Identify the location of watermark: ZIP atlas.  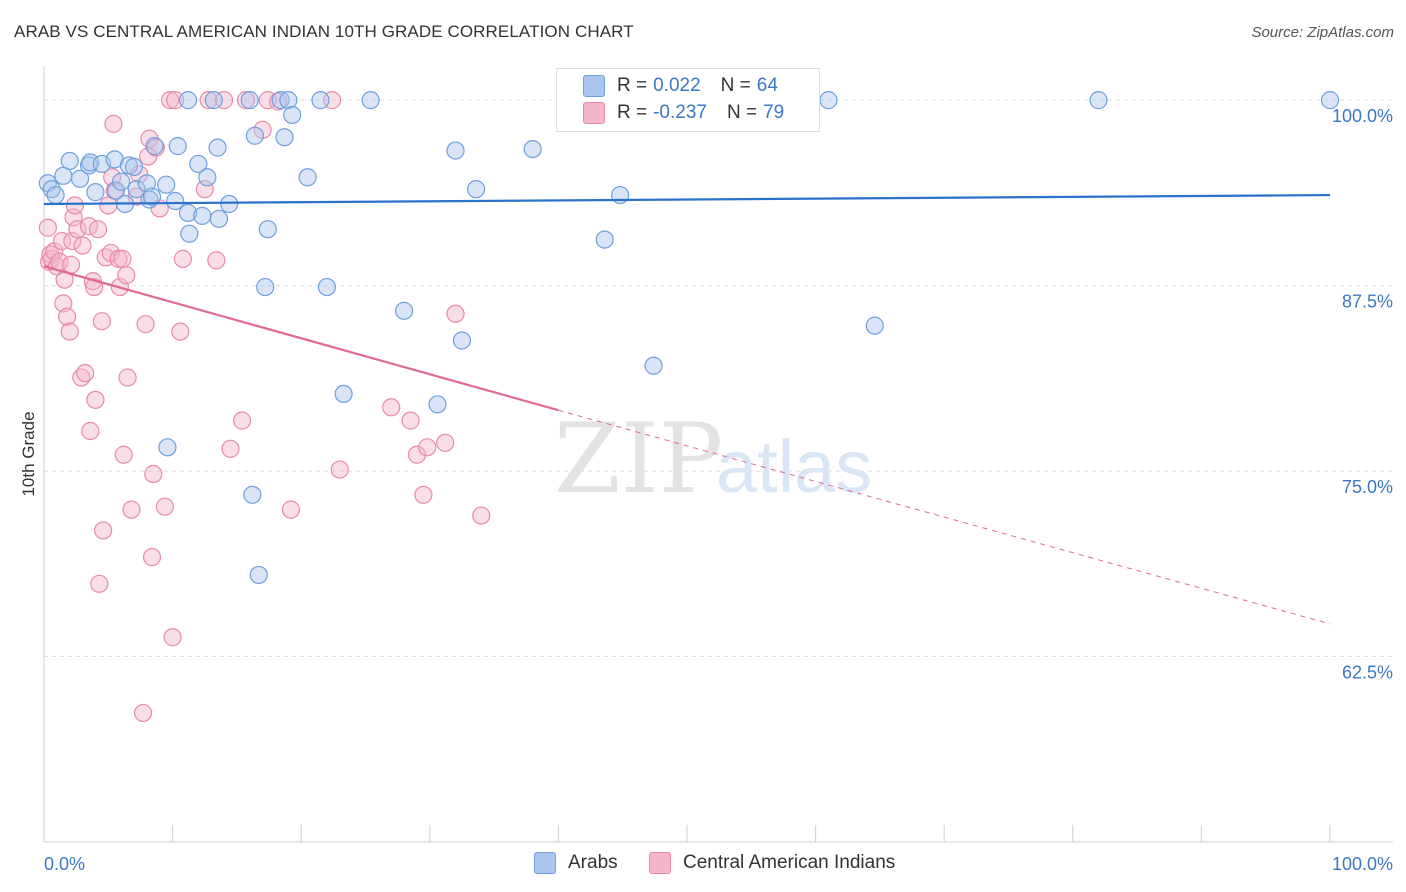
(713, 459).